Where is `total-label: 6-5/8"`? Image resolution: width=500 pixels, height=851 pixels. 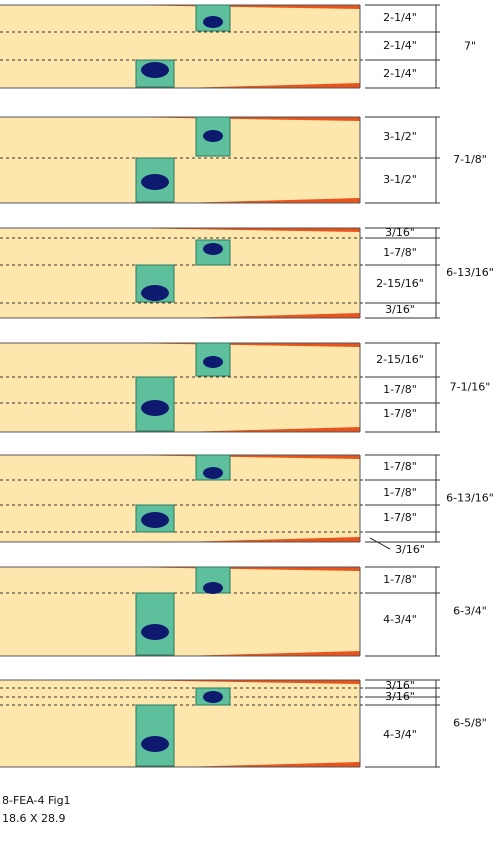 total-label: 6-5/8" is located at coordinates (470, 723).